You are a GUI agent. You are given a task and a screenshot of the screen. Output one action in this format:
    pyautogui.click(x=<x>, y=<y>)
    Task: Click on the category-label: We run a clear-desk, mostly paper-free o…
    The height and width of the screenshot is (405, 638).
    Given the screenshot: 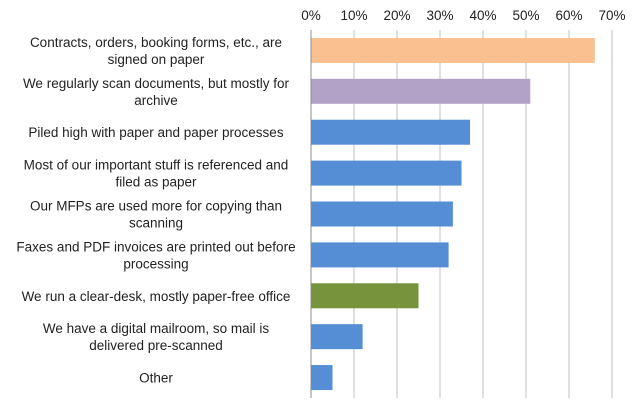 What is the action you would take?
    pyautogui.click(x=156, y=296)
    